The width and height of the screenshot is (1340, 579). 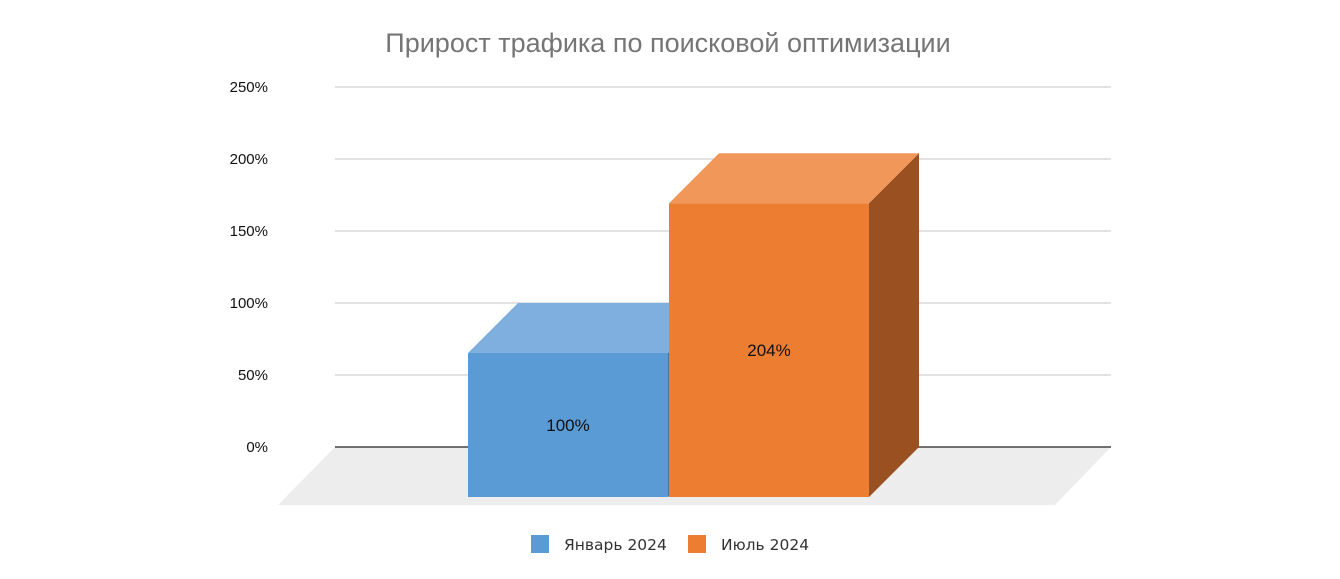 I want to click on data-label: 100%, so click(x=567, y=425).